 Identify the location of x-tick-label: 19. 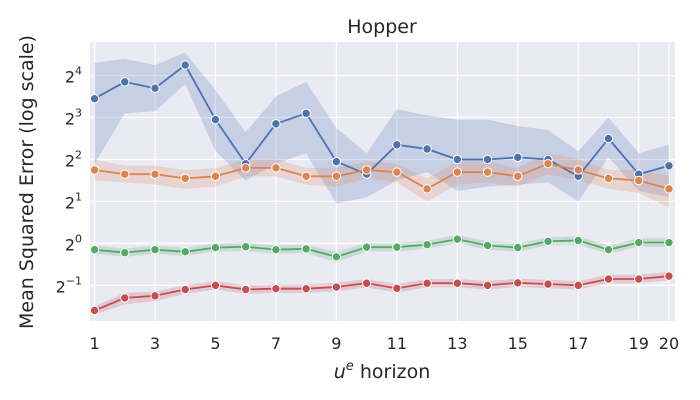
(639, 343).